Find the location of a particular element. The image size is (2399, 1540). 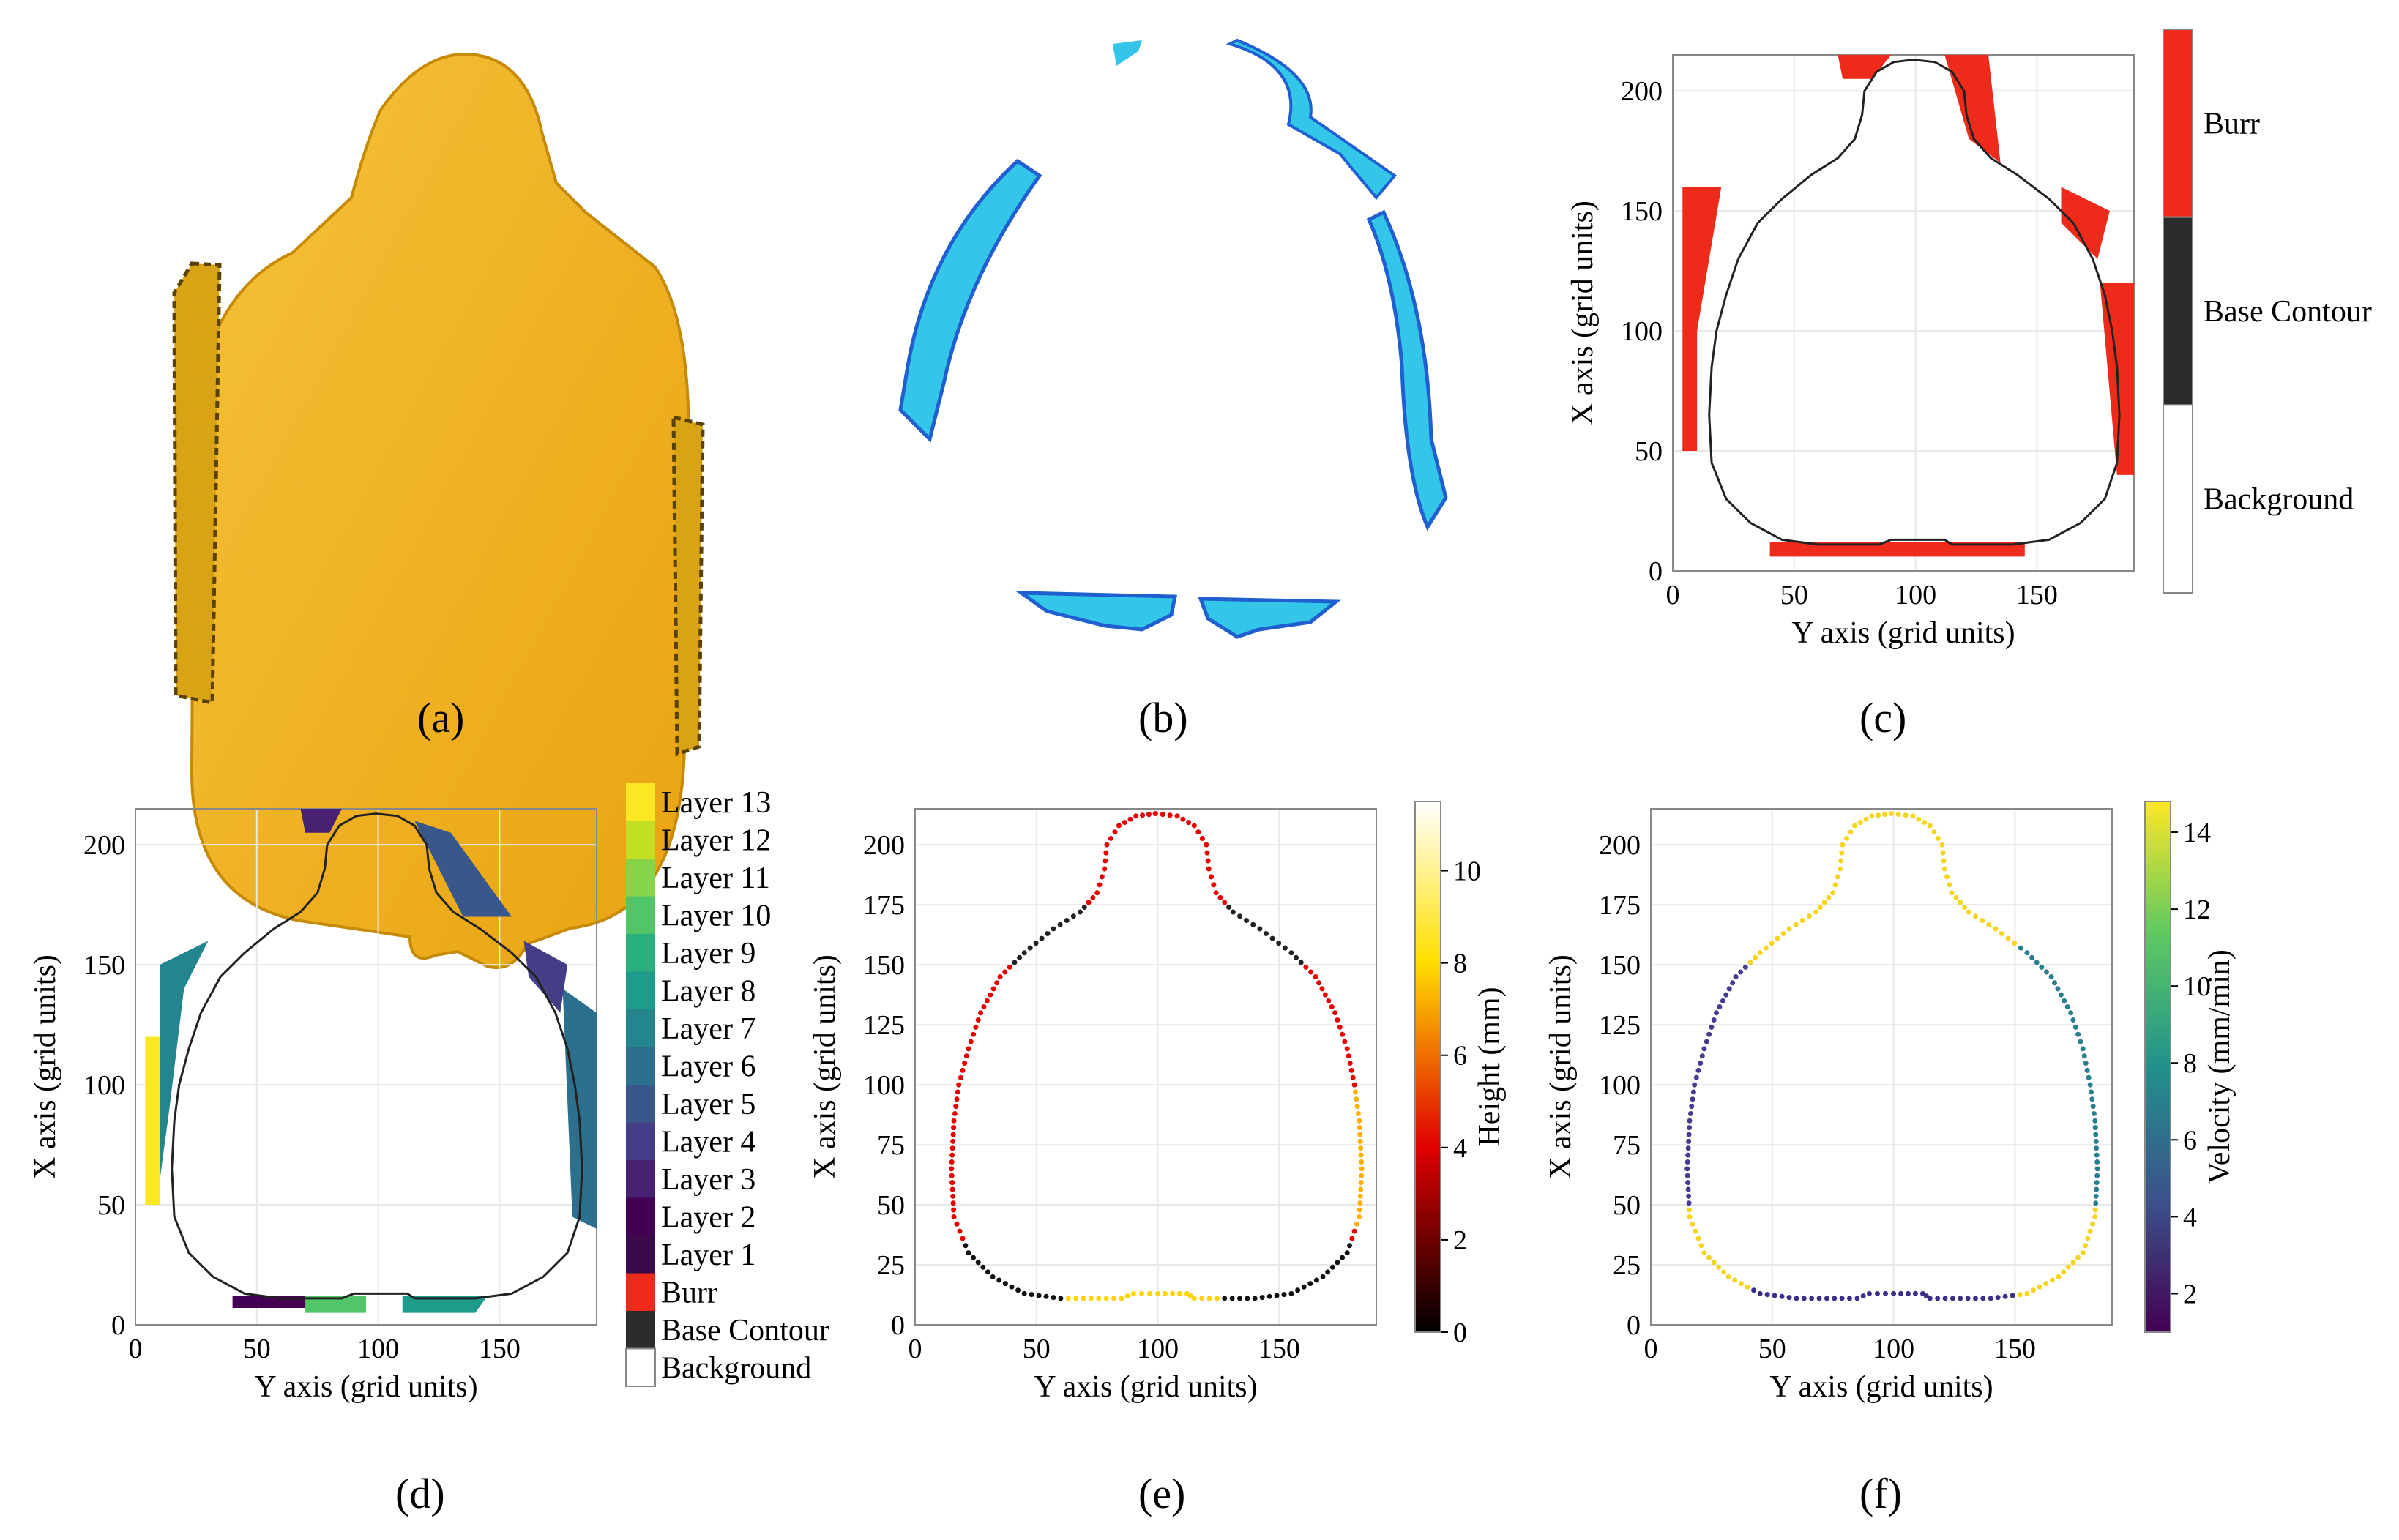

colorbar-tick-label: 8 is located at coordinates (1460, 964).